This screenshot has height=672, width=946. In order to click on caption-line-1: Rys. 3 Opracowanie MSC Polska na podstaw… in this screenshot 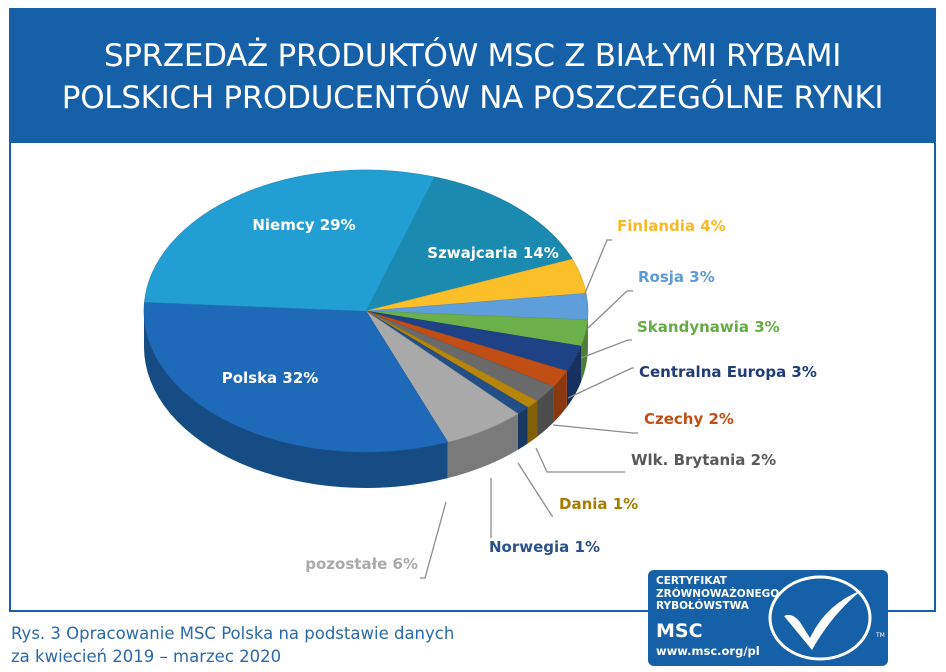, I will do `click(233, 633)`.